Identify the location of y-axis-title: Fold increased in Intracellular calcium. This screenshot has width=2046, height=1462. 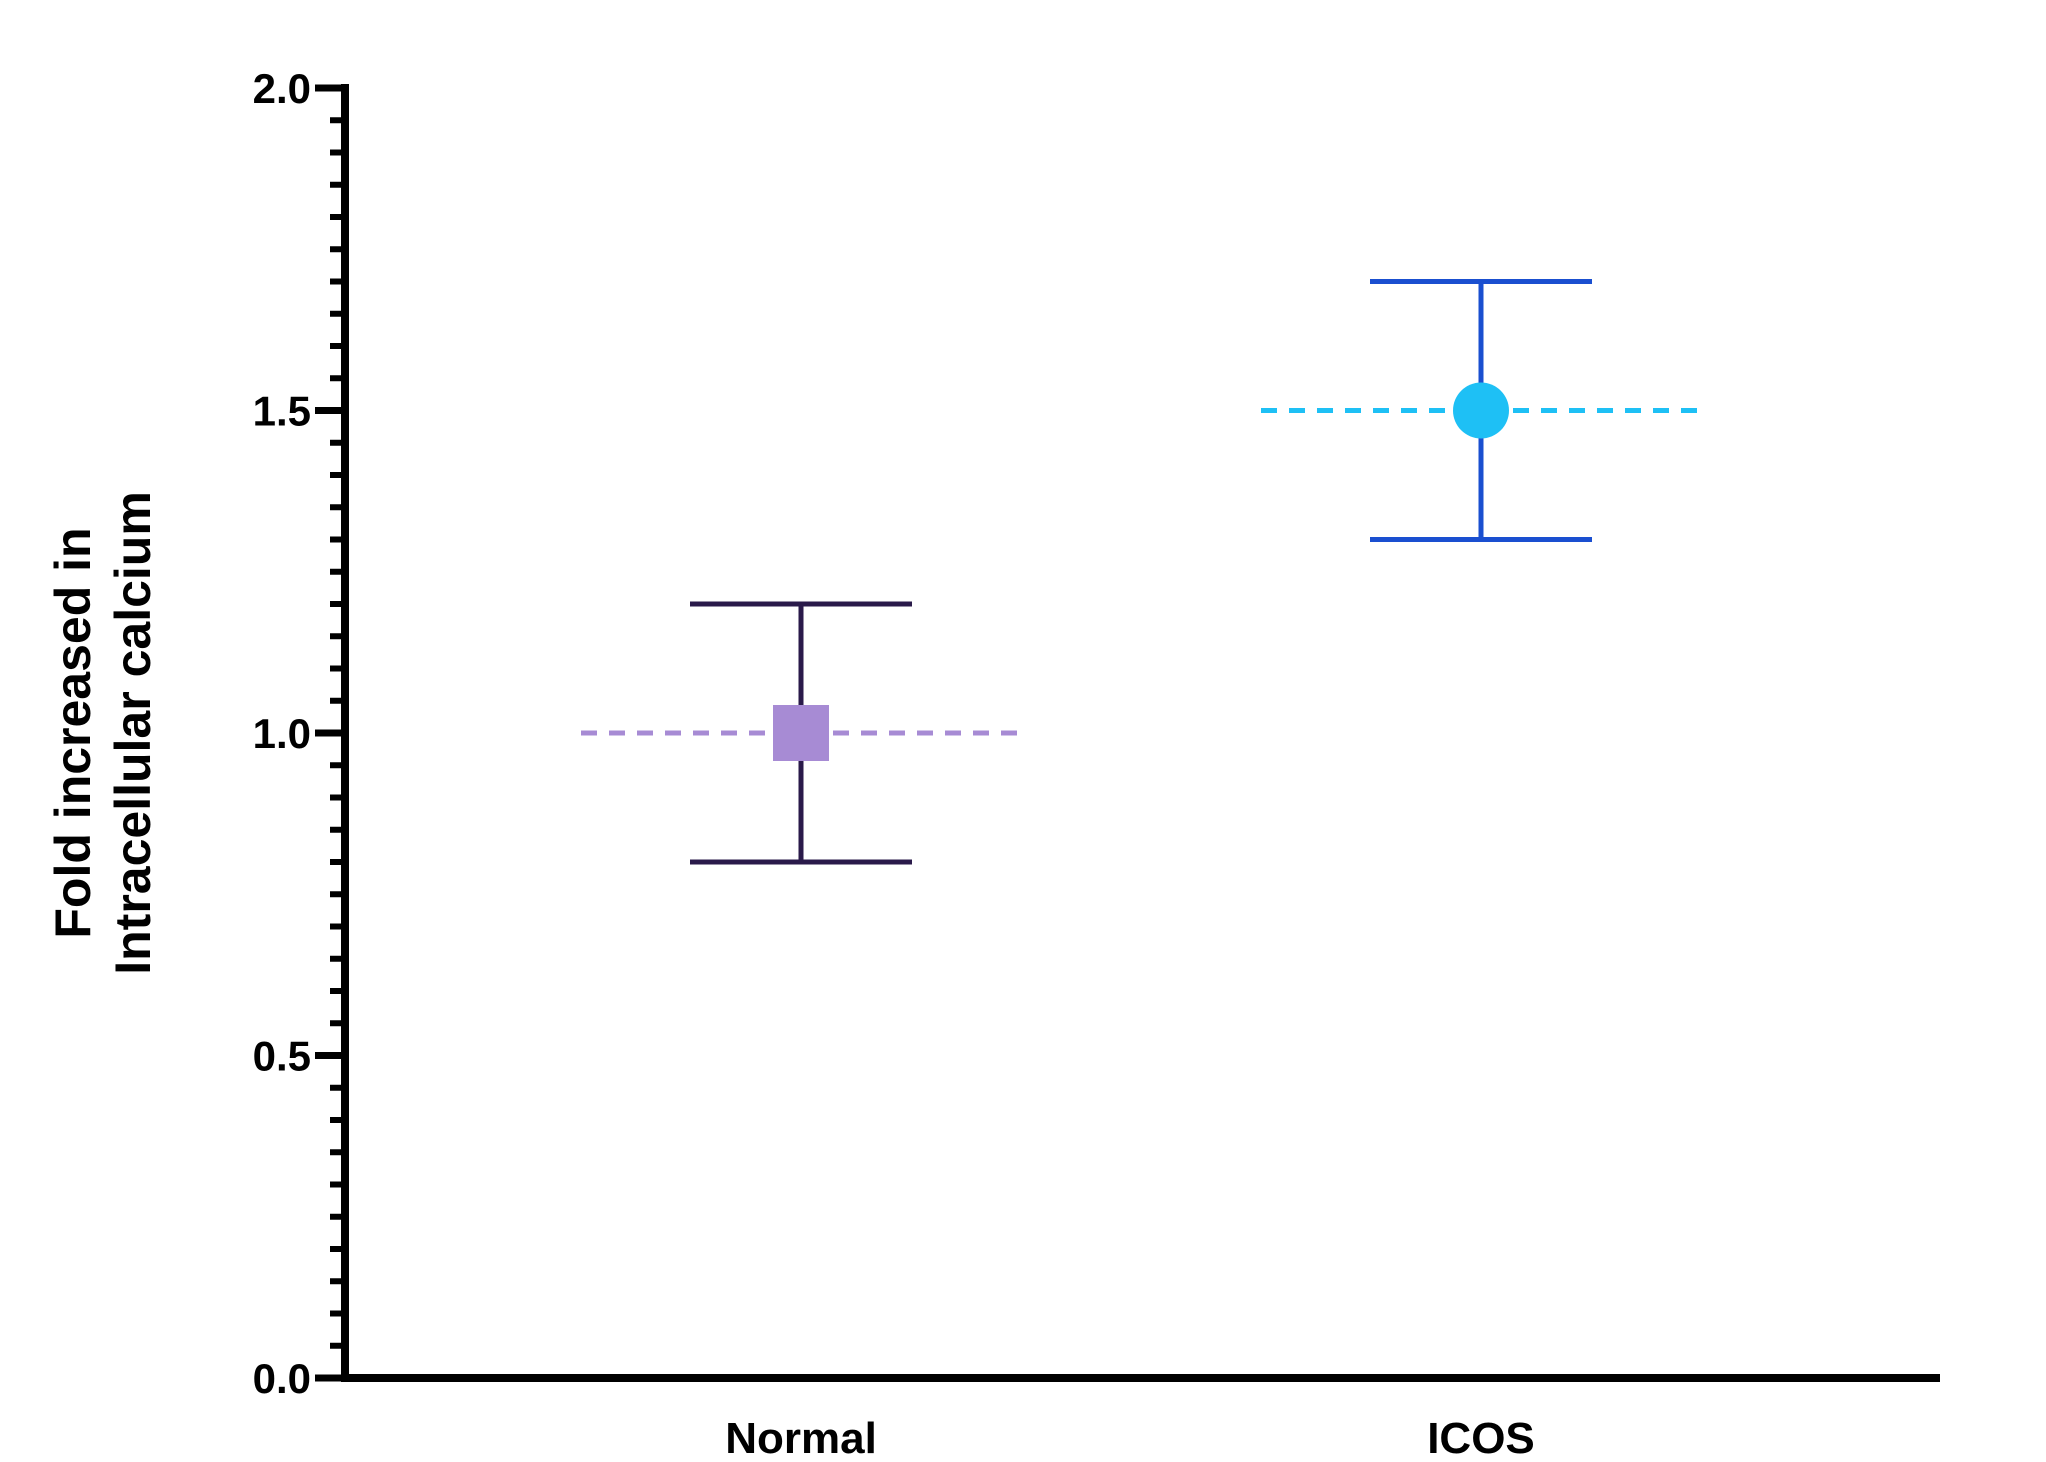
(103, 733).